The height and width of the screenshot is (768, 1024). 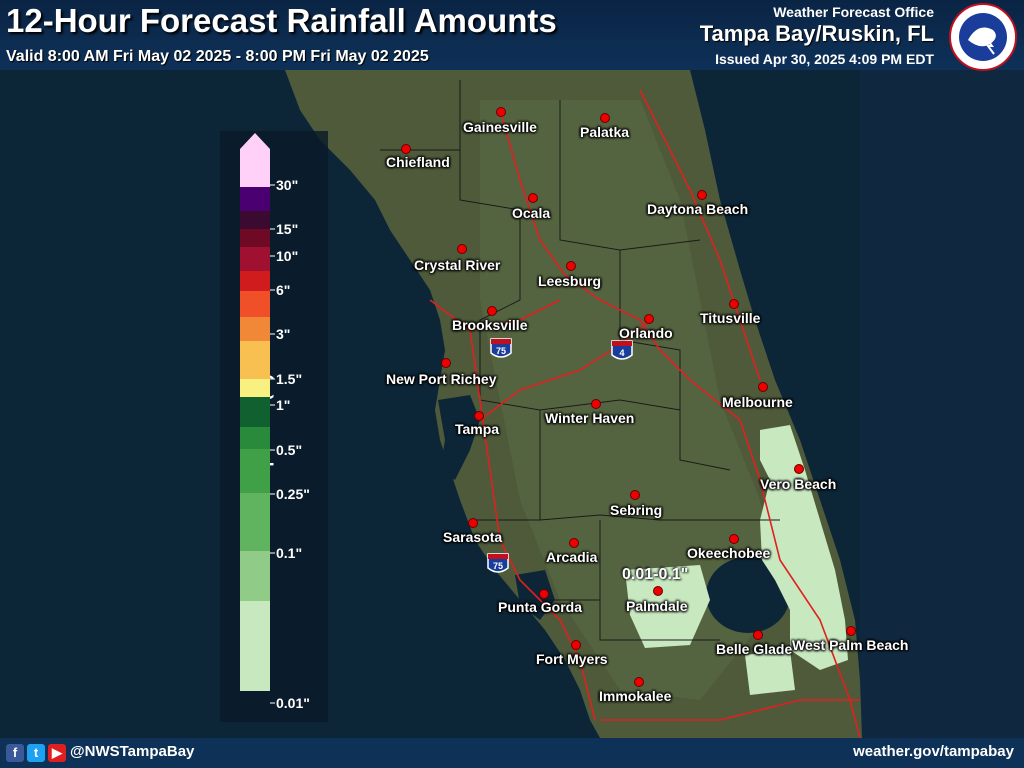 I want to click on city-label: Leesburg, so click(x=570, y=281).